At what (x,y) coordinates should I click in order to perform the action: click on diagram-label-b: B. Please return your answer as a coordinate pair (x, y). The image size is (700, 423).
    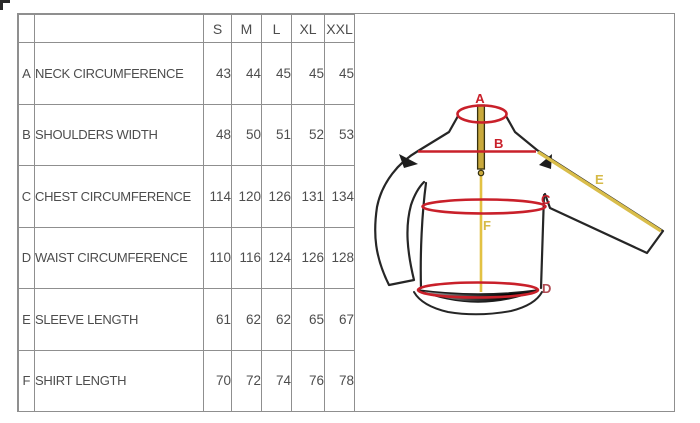
    Looking at the image, I should click on (498, 143).